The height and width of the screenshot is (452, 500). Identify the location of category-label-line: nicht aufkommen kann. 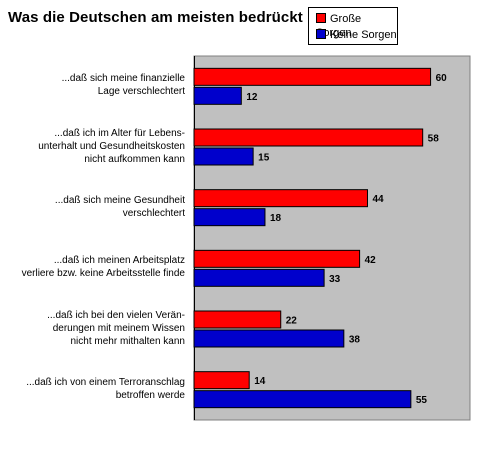
(134, 159).